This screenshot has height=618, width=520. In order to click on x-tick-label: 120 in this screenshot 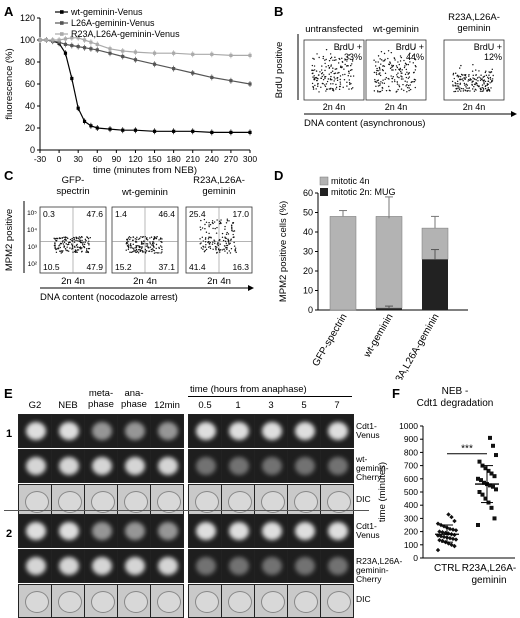, I will do `click(135, 159)`.